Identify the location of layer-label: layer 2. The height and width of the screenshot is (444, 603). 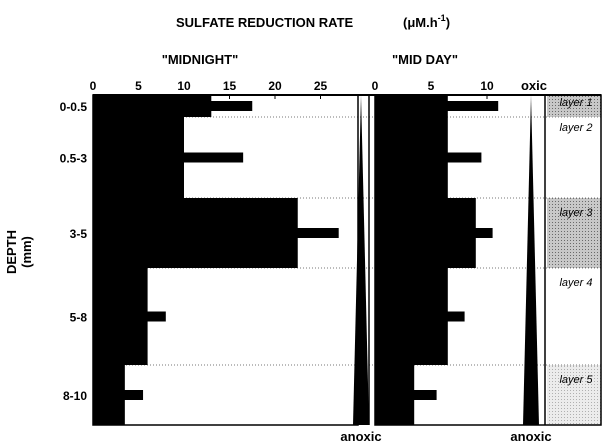
(575, 128).